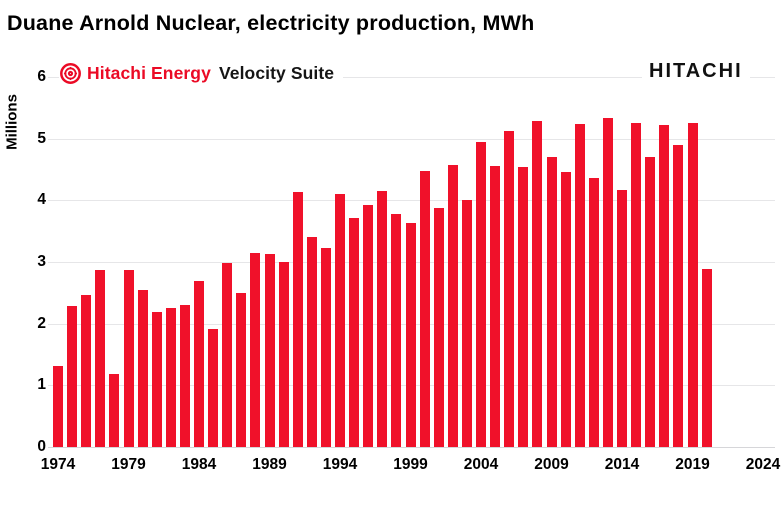  Describe the element at coordinates (382, 319) in the screenshot. I see `bar-1997` at that location.